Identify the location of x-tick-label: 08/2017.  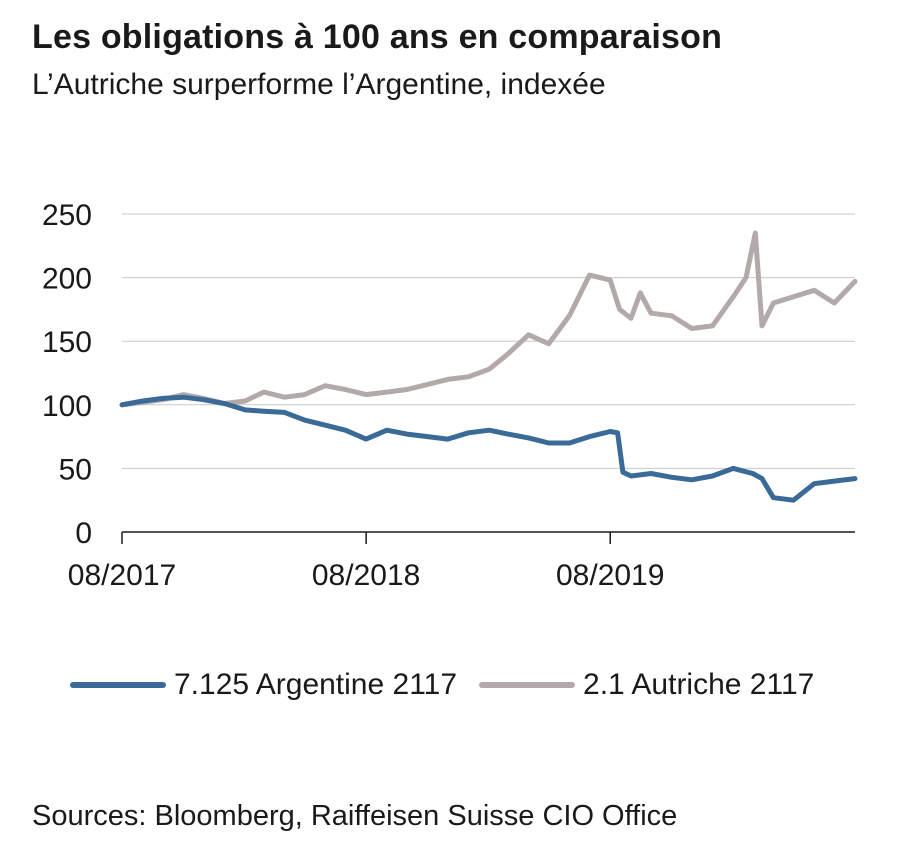
(122, 575).